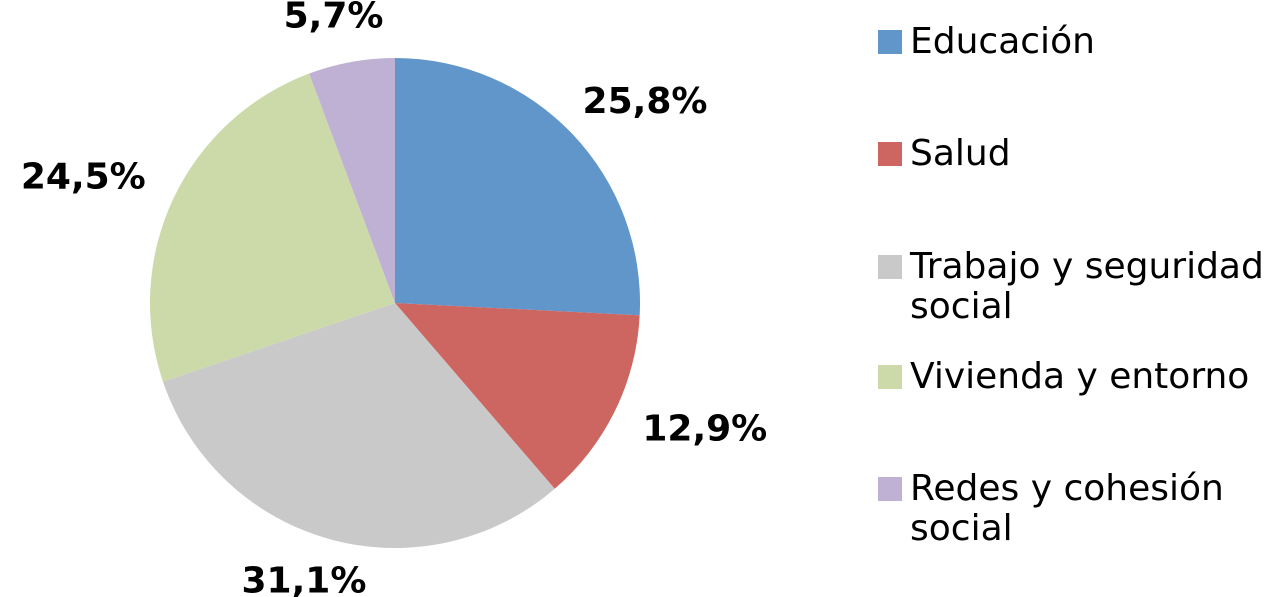 The height and width of the screenshot is (597, 1280). Describe the element at coordinates (1087, 286) in the screenshot. I see `legend-label: Trabajo y seguridad social` at that location.